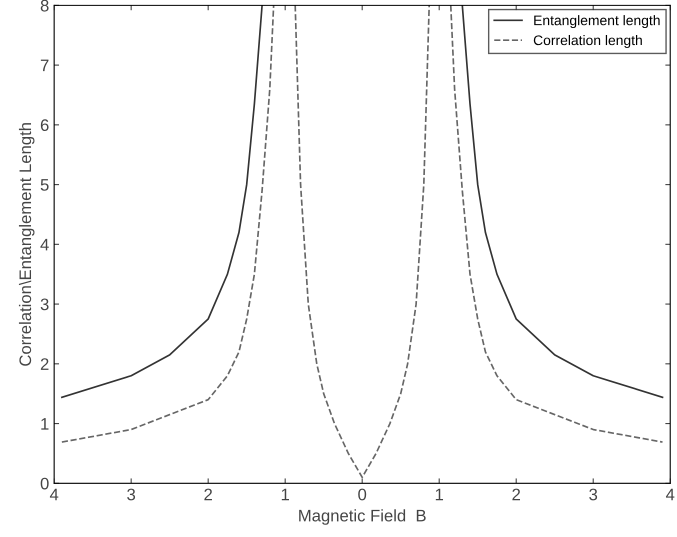 This screenshot has height=537, width=677. Describe the element at coordinates (44, 484) in the screenshot. I see `y-tick-label: 0` at that location.